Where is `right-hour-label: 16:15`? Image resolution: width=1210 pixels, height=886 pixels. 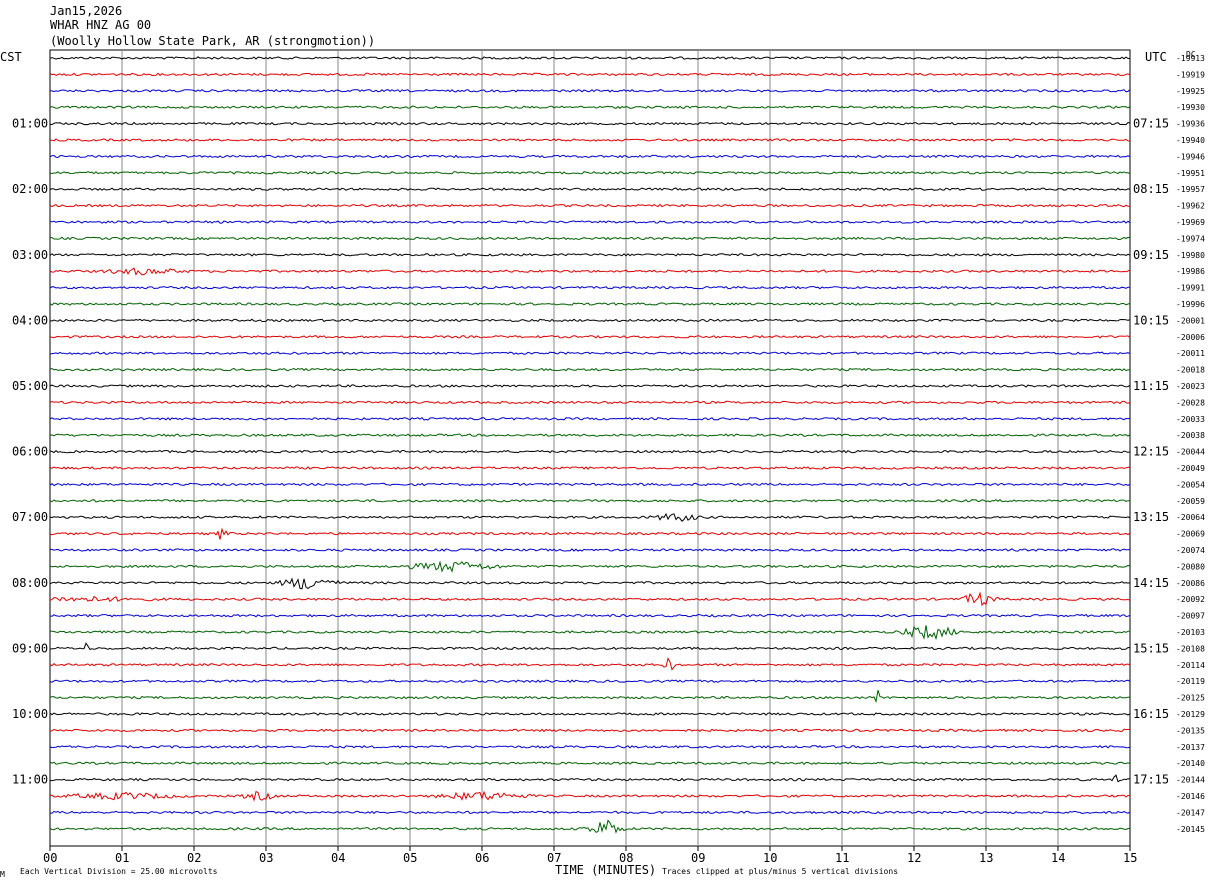 right-hour-label: 16:15 is located at coordinates (1151, 714).